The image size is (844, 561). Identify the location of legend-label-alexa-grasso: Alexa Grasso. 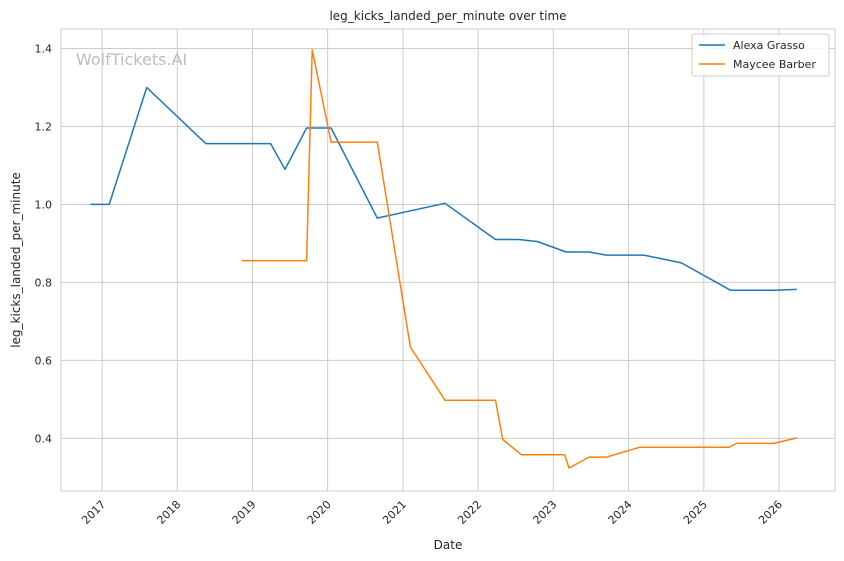
(769, 45).